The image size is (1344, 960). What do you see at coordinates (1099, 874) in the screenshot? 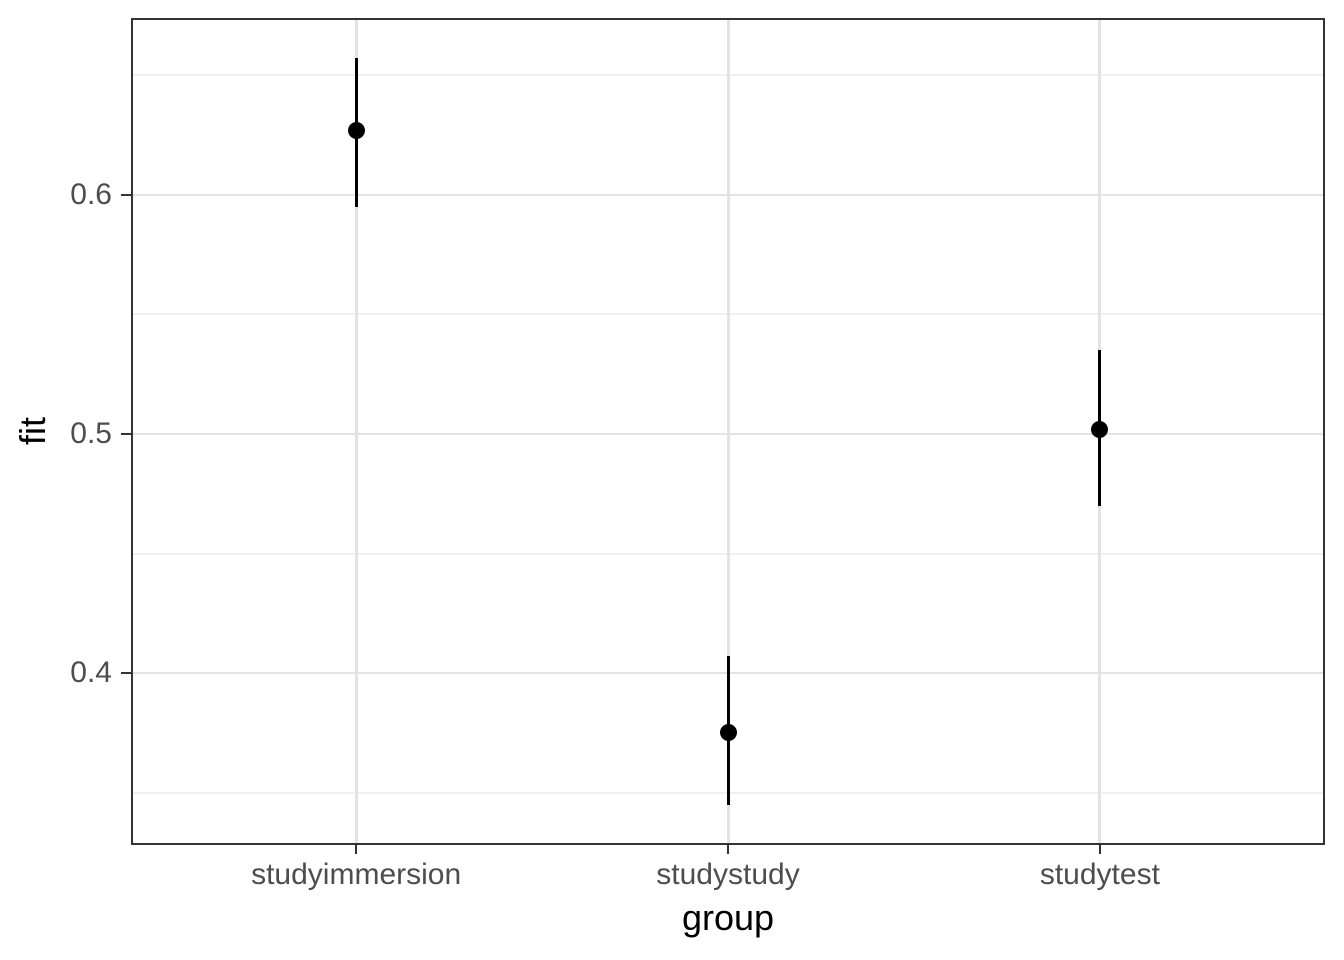
I see `x-tick-label: studytest` at bounding box center [1099, 874].